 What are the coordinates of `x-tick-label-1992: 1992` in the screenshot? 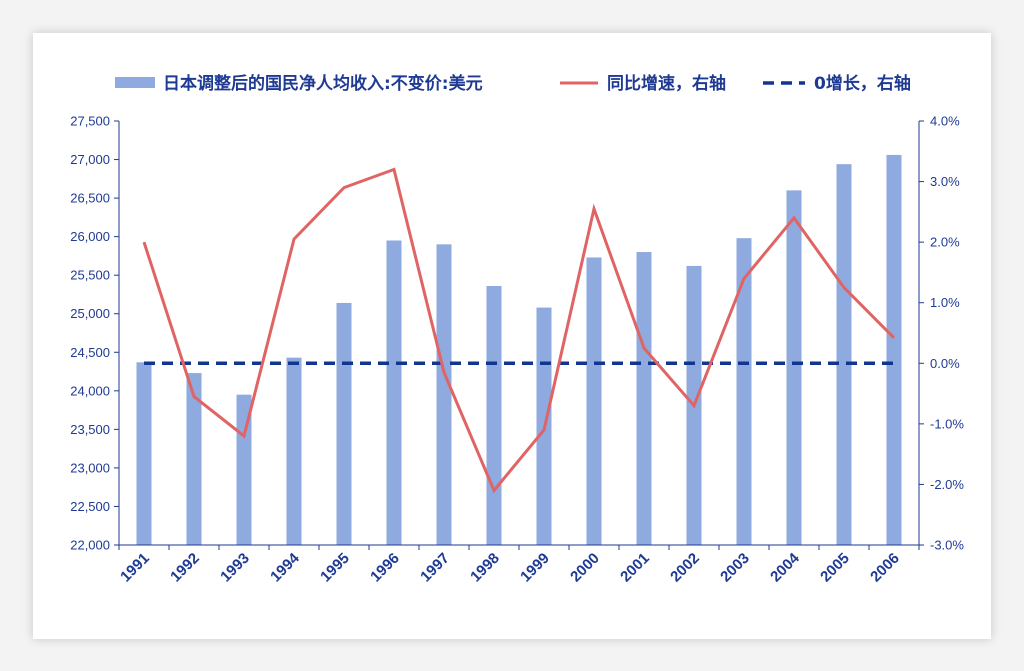 It's located at (185, 568).